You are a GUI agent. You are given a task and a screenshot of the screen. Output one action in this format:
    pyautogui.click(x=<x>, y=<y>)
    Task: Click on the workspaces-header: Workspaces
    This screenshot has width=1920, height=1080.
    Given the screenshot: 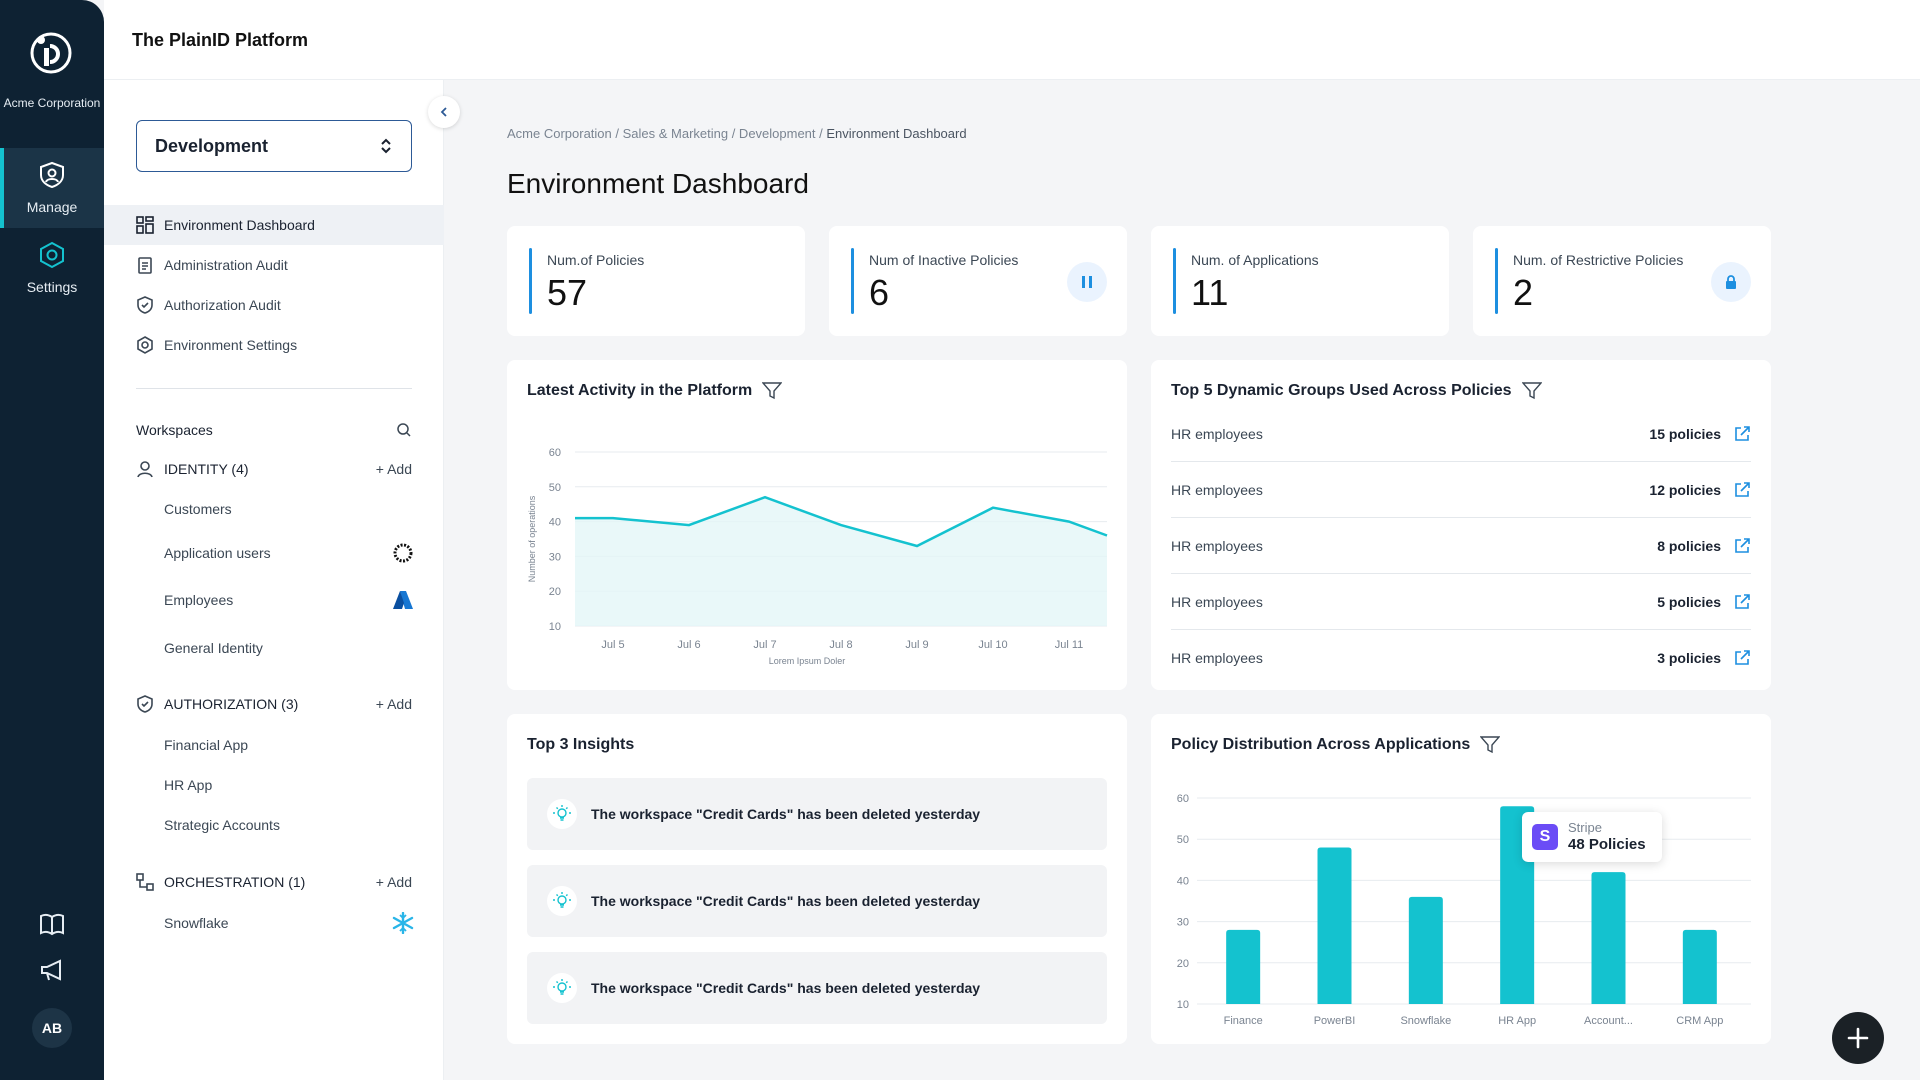 What is the action you would take?
    pyautogui.click(x=274, y=430)
    